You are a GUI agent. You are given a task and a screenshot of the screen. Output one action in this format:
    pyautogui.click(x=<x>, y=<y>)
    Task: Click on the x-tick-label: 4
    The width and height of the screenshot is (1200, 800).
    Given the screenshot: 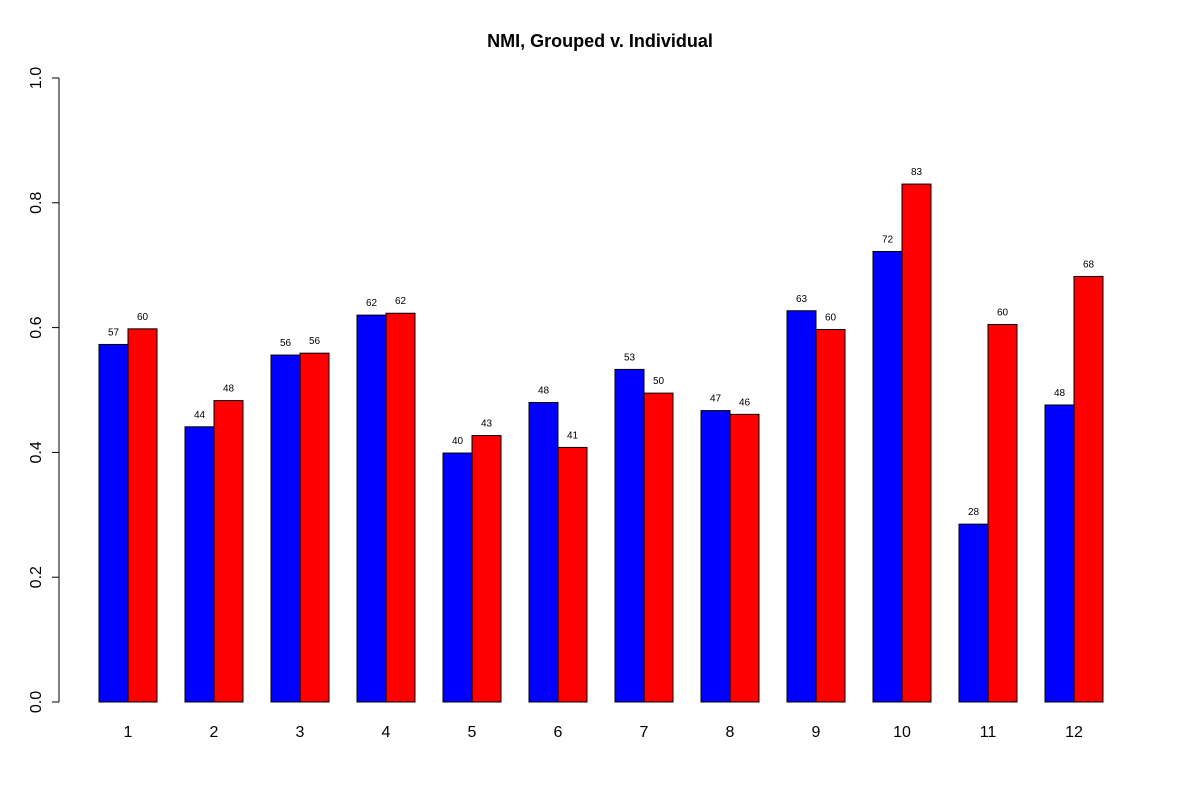 What is the action you would take?
    pyautogui.click(x=386, y=732)
    